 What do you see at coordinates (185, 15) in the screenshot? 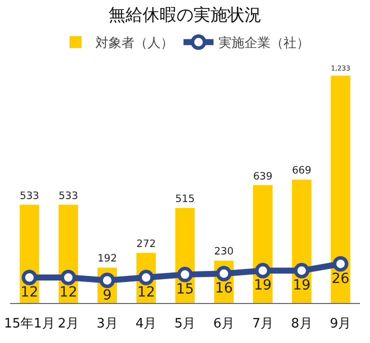
I see `chart-title: 無給休暇の実施状況` at bounding box center [185, 15].